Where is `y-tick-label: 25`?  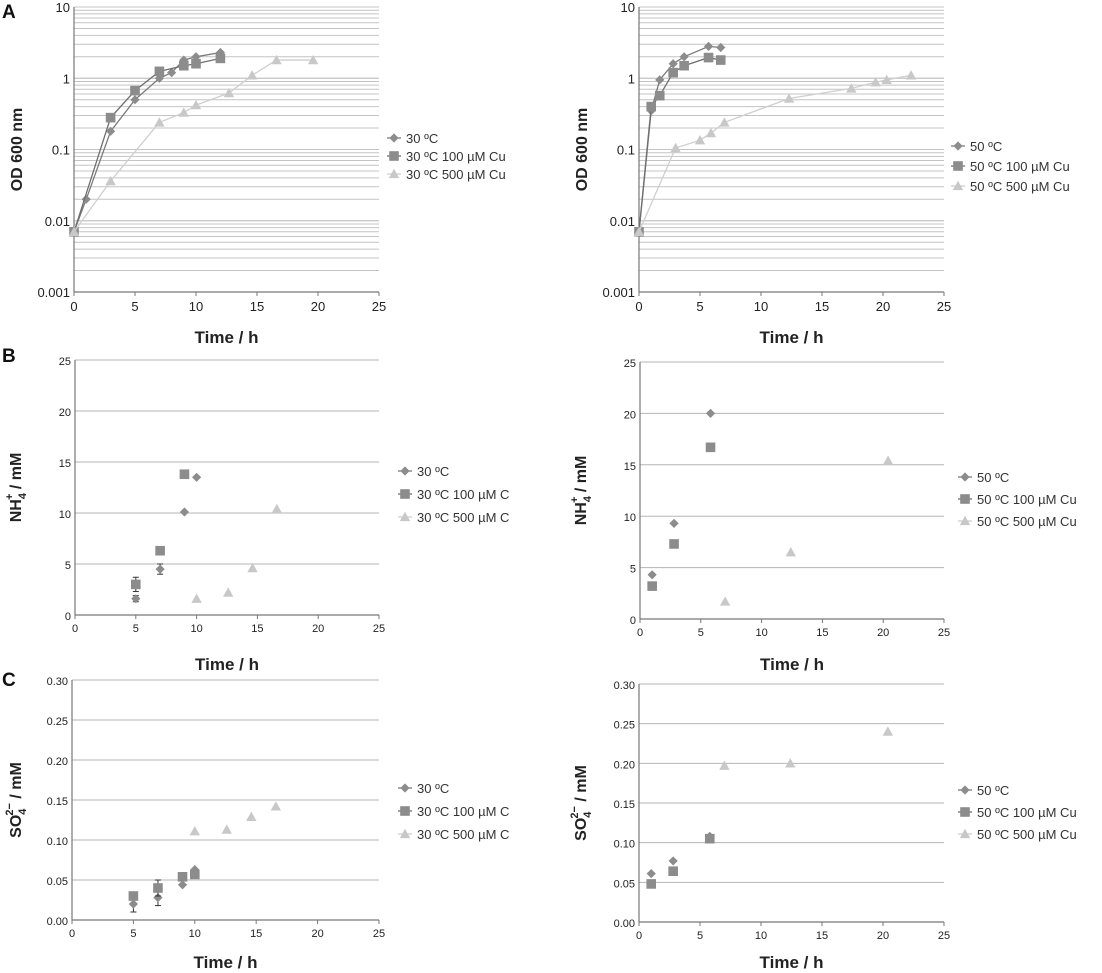
y-tick-label: 25 is located at coordinates (65, 362).